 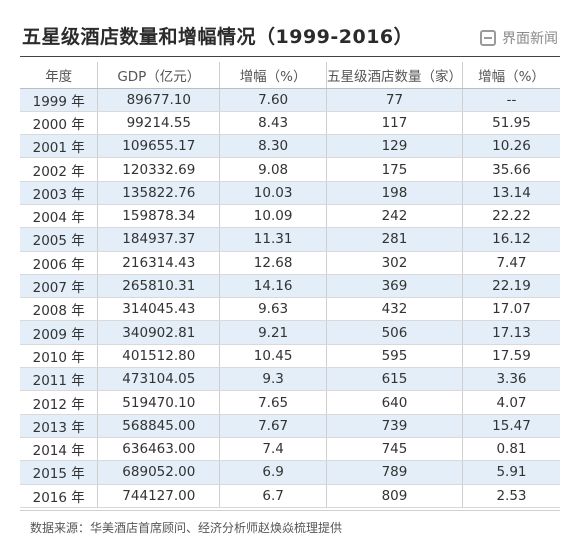 What do you see at coordinates (59, 472) in the screenshot?
I see `cell-year: 2015 年` at bounding box center [59, 472].